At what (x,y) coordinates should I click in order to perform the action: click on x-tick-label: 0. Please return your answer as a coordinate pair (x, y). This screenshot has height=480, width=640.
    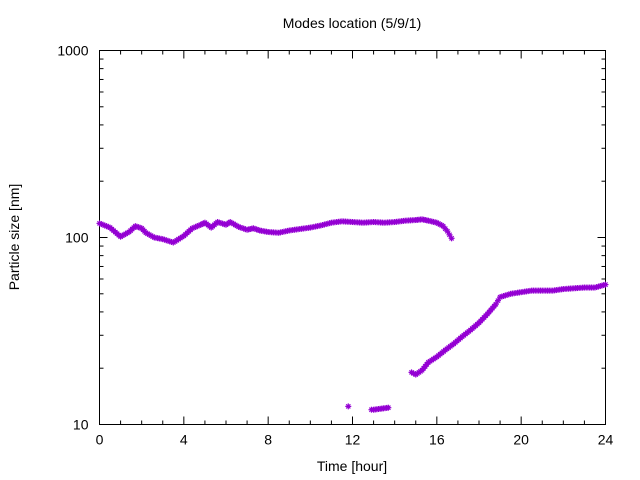
    Looking at the image, I should click on (100, 440).